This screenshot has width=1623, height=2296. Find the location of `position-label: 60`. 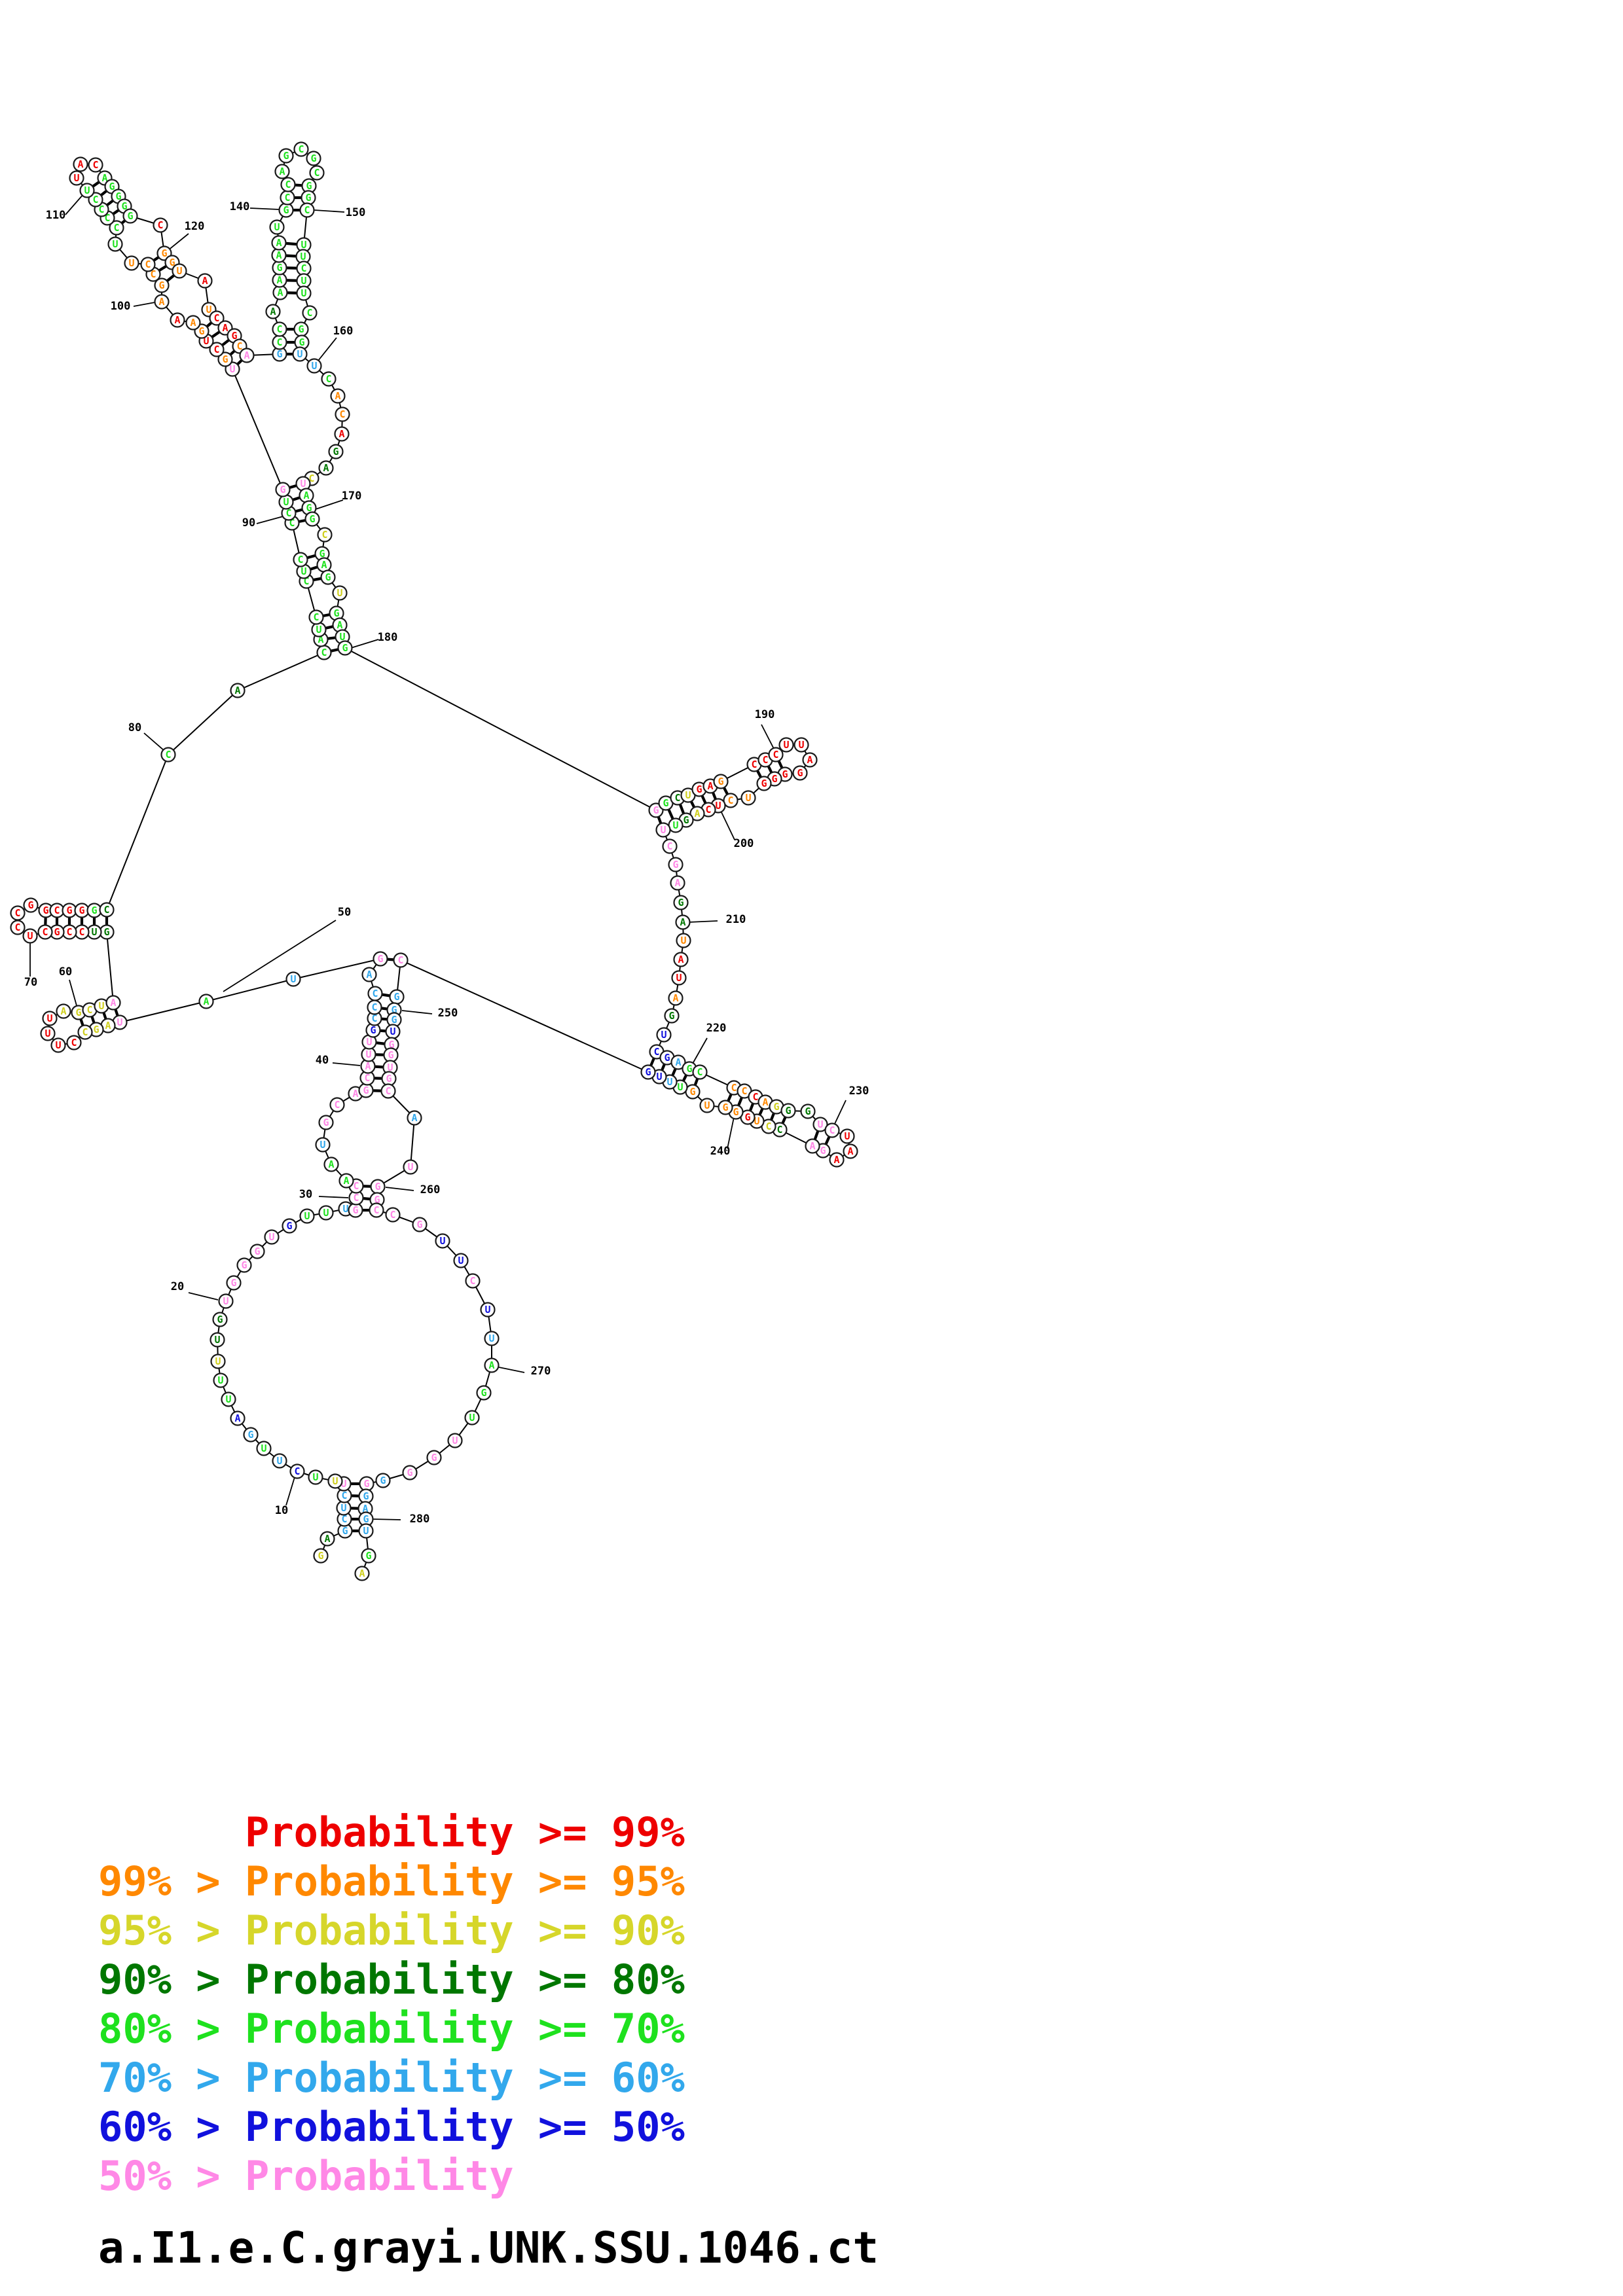

position-label: 60 is located at coordinates (65, 971).